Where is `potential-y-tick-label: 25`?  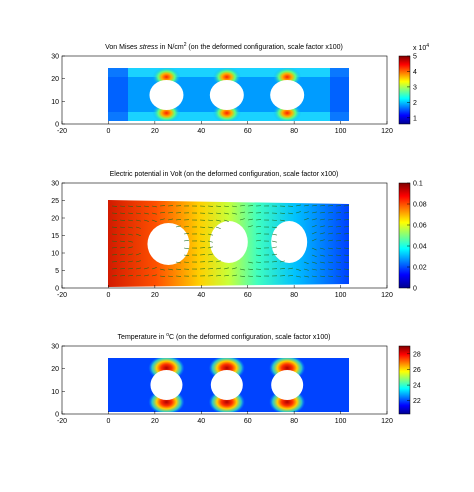 potential-y-tick-label: 25 is located at coordinates (55, 201).